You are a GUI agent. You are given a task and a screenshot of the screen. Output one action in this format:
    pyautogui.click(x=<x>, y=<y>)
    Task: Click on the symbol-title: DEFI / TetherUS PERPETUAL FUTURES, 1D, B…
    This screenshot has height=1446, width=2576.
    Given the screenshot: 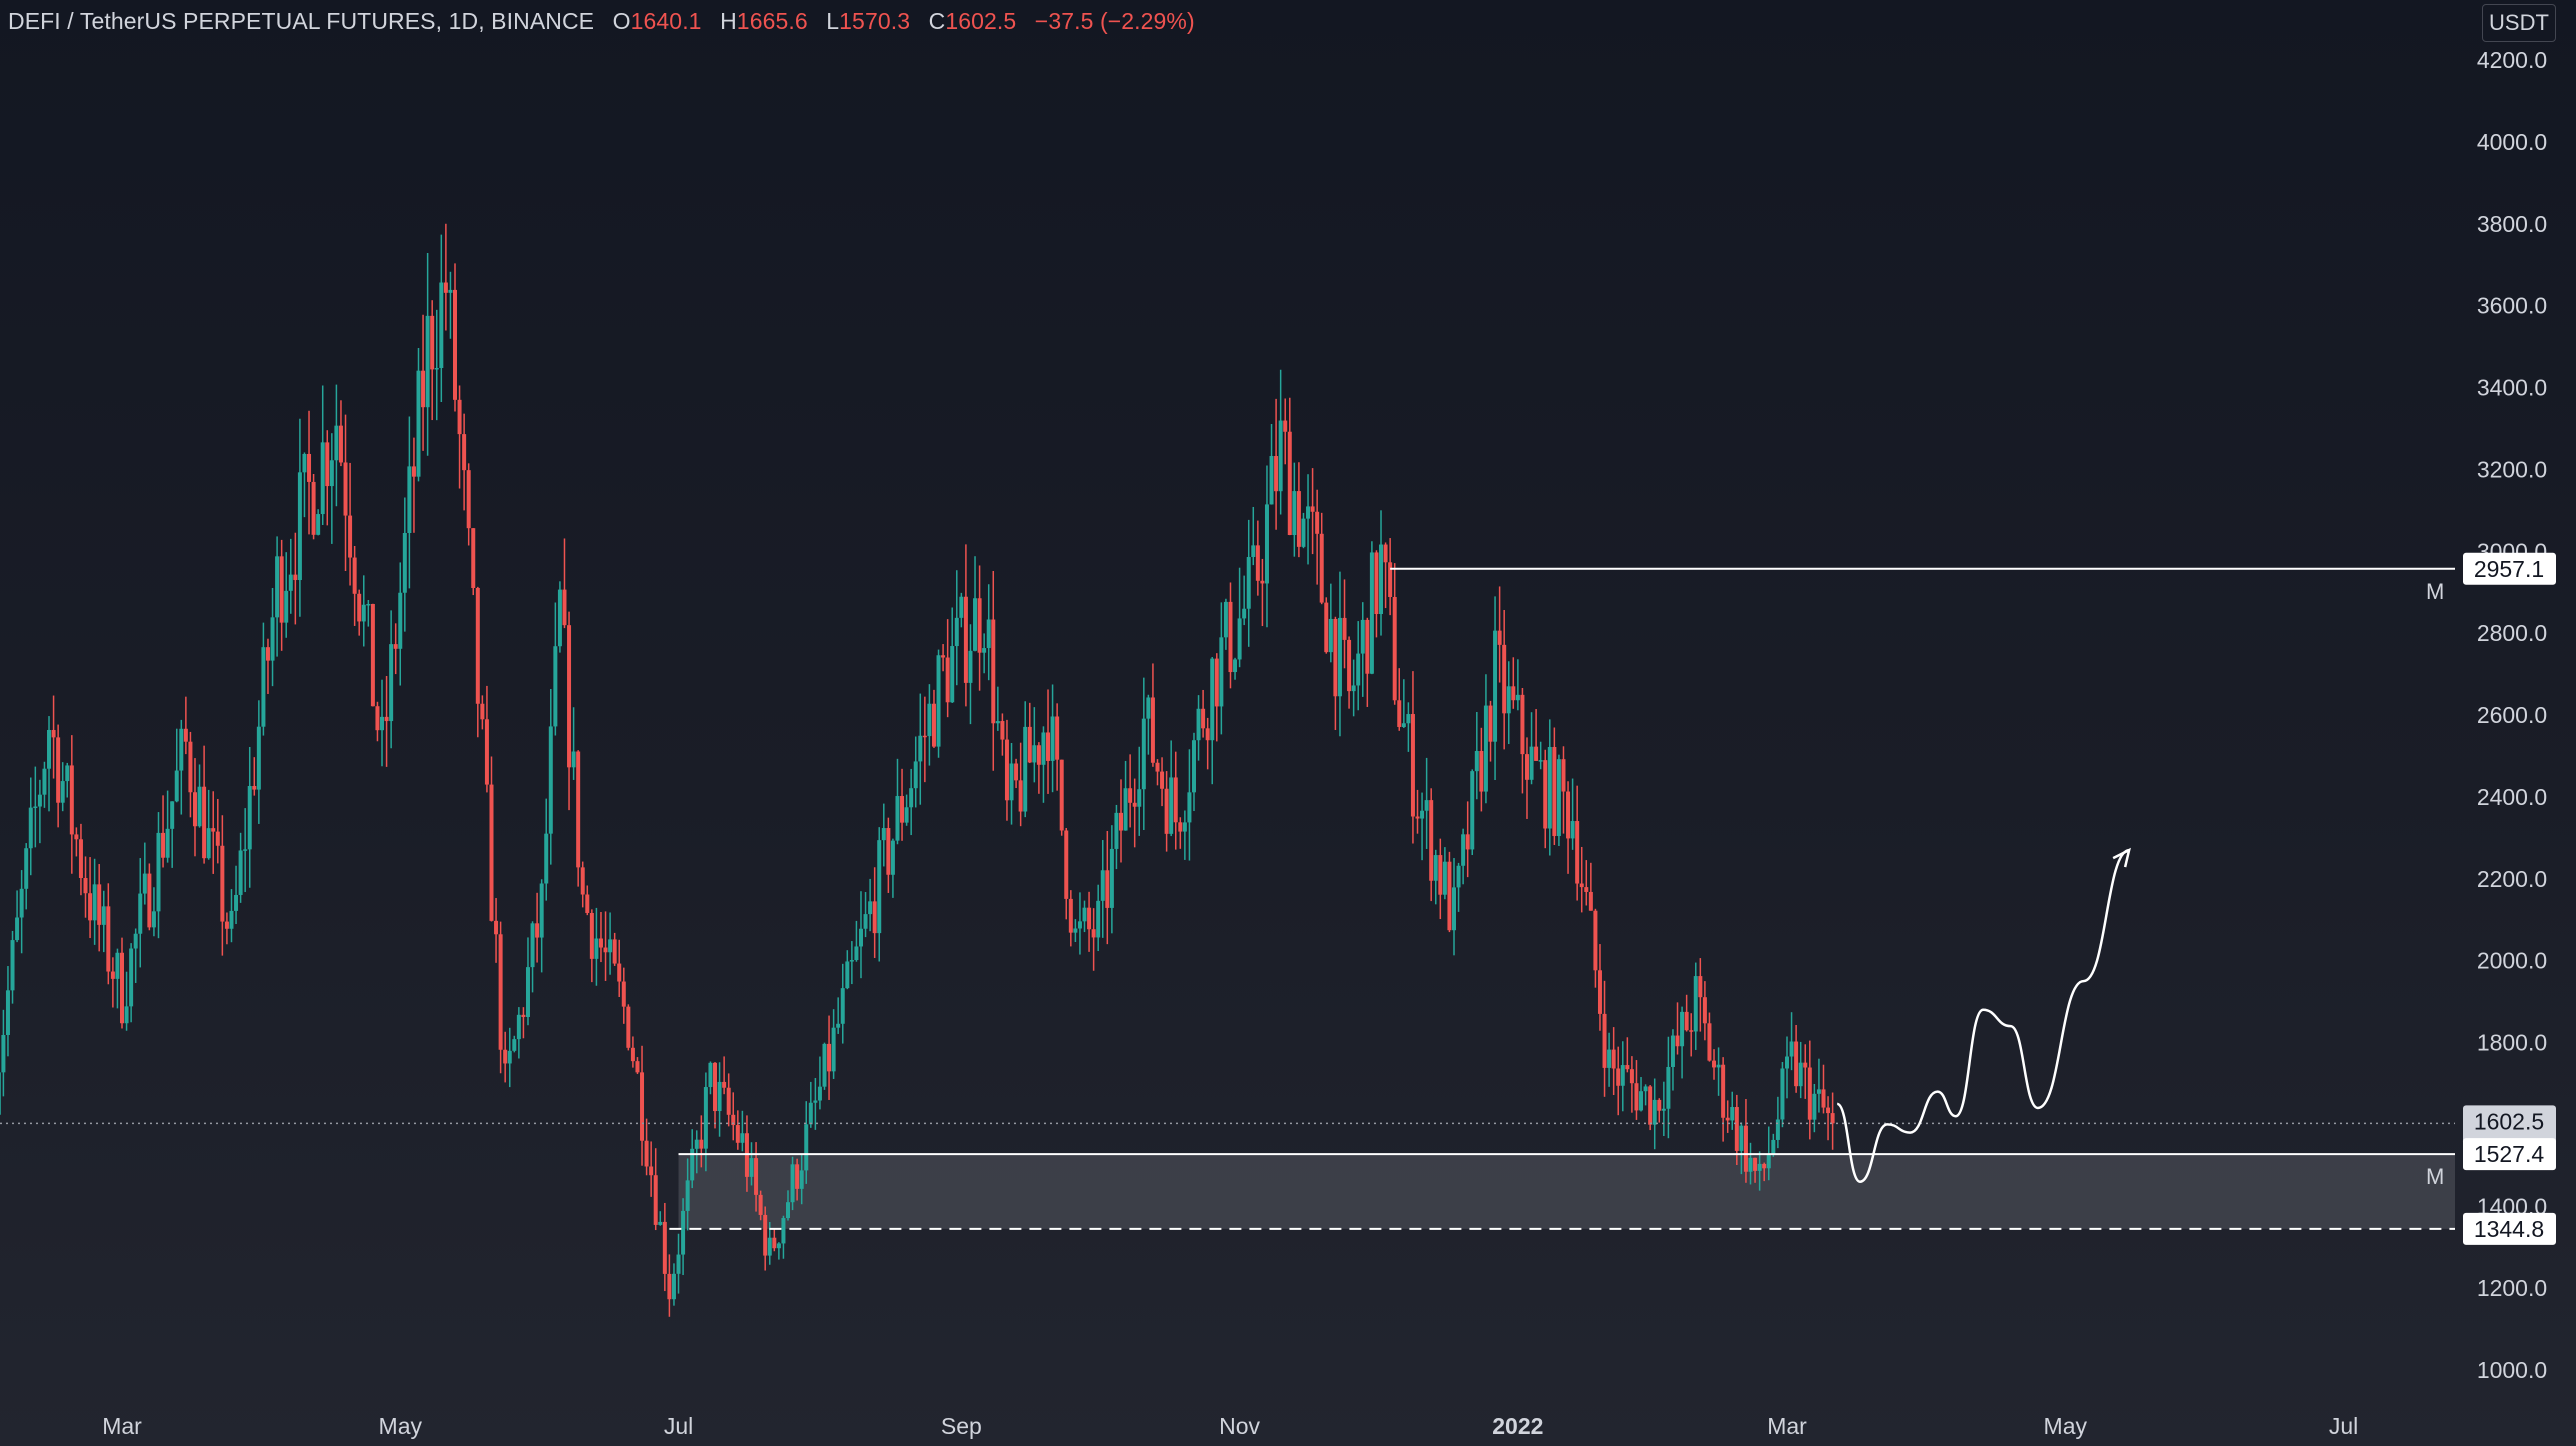 What is the action you would take?
    pyautogui.click(x=301, y=21)
    